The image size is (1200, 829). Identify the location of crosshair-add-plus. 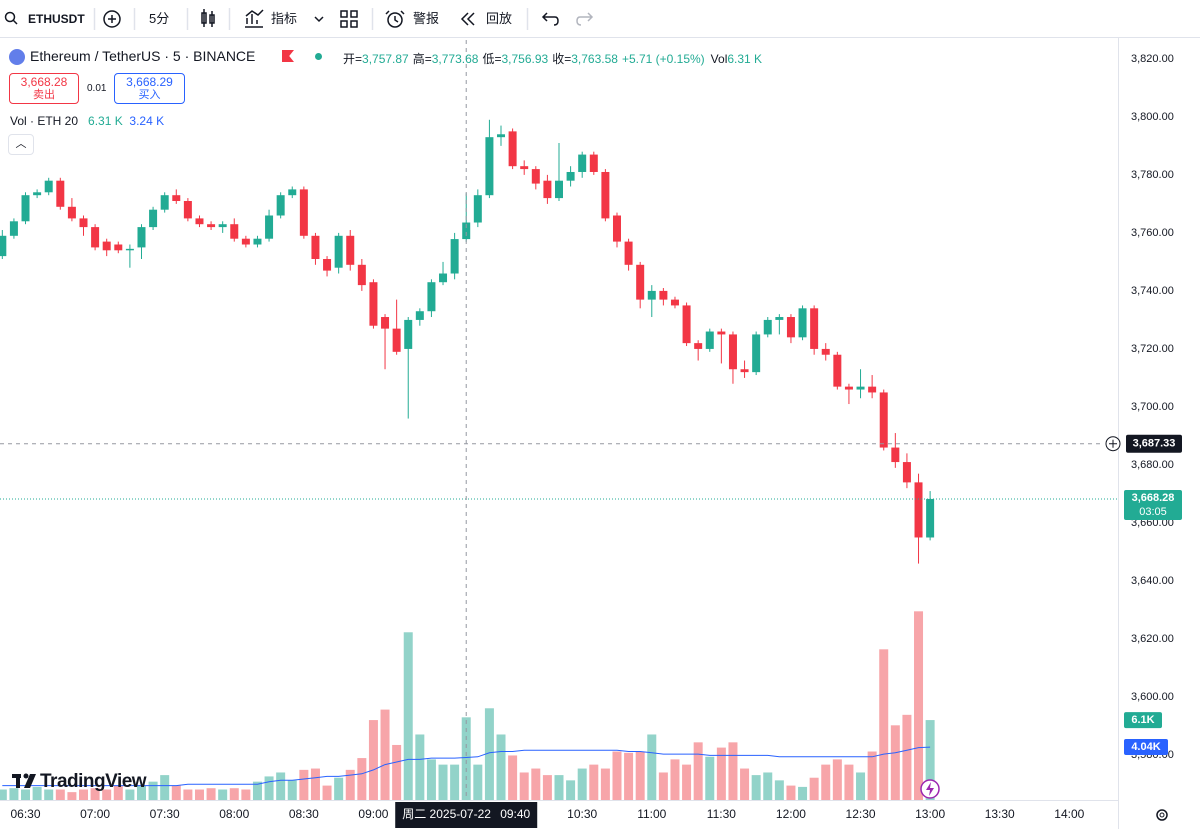
(1113, 443).